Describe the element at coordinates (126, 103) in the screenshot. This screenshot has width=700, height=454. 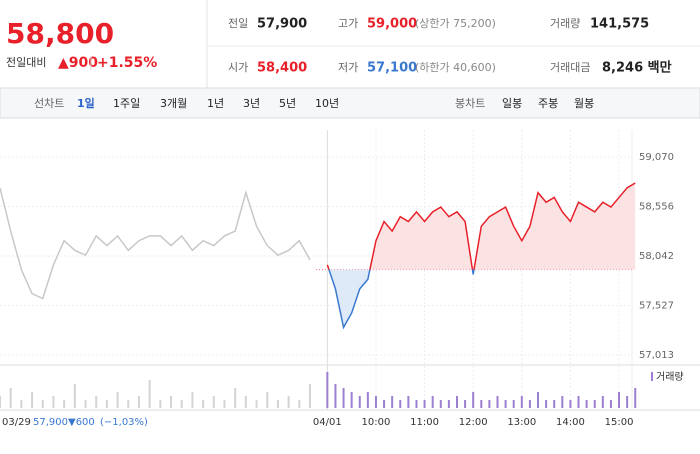
I see `tab: 1주일` at that location.